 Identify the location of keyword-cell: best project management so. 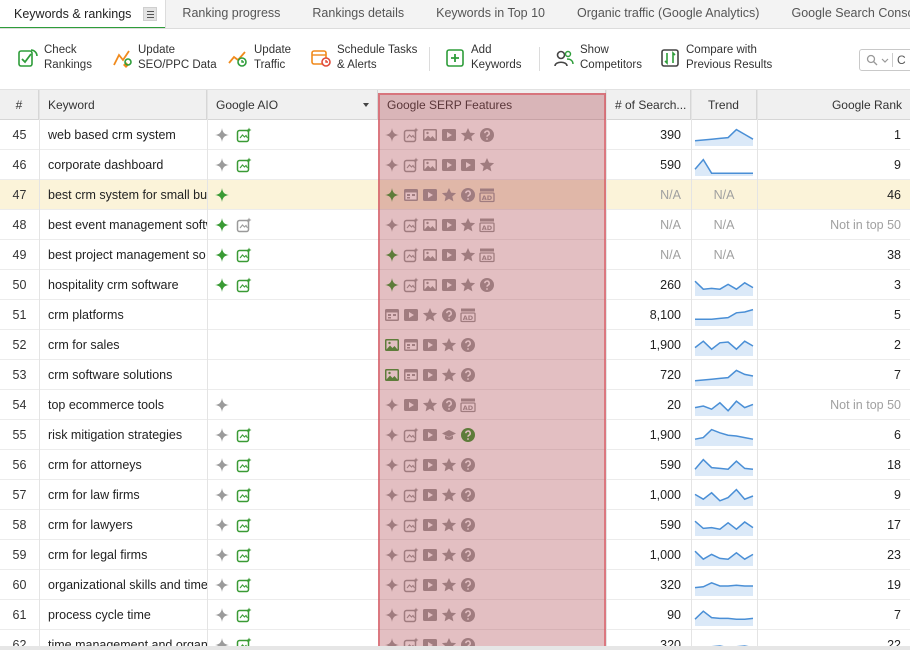
(127, 255).